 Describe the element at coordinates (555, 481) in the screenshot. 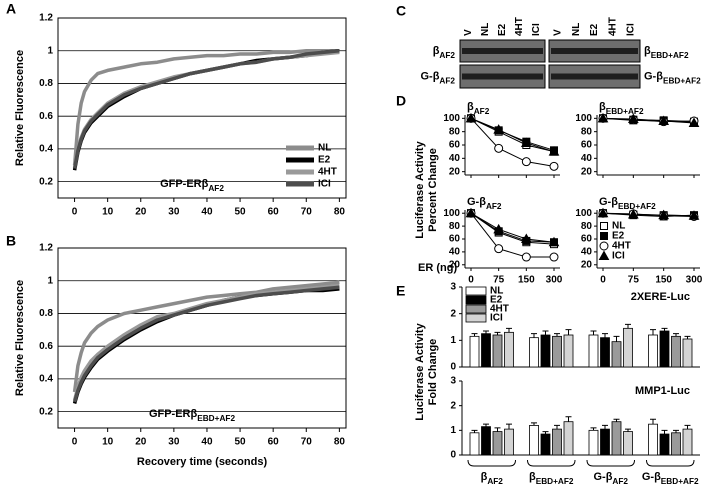

I see `group-label-sub: EBD+AF2` at that location.